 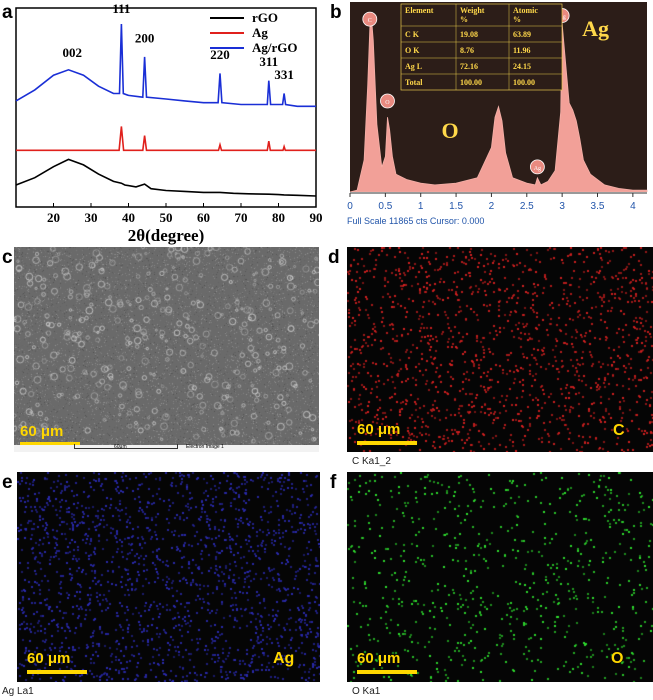 What do you see at coordinates (284, 74) in the screenshot?
I see `peak-annotation: 331` at bounding box center [284, 74].